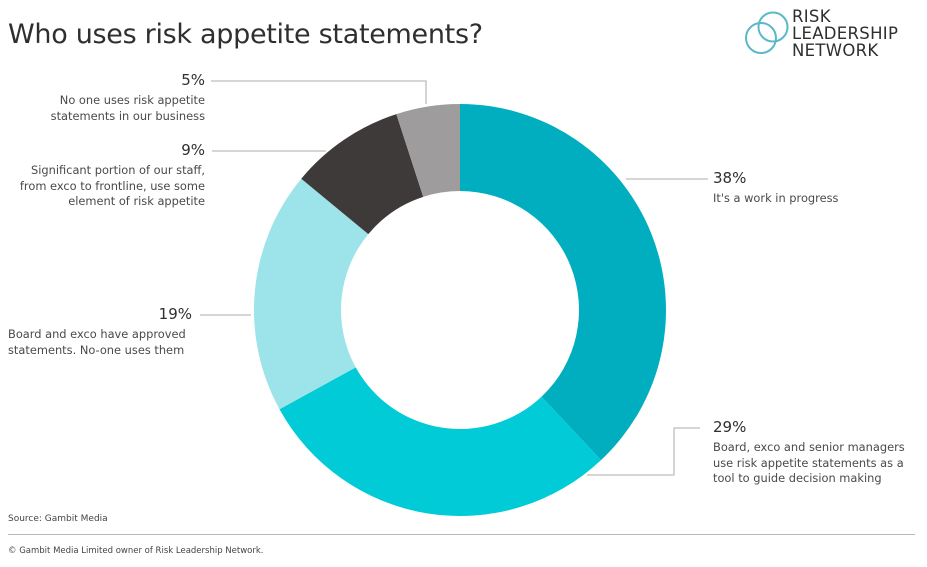 The height and width of the screenshot is (567, 927). Describe the element at coordinates (96, 349) in the screenshot. I see `label-19-text-line2: statements. No-one uses them` at that location.